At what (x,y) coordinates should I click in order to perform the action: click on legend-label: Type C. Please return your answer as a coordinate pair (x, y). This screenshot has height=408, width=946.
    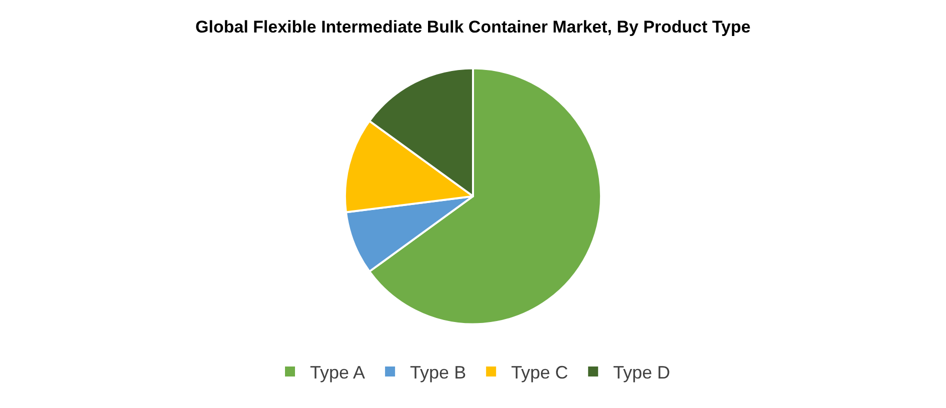
    Looking at the image, I should click on (539, 372).